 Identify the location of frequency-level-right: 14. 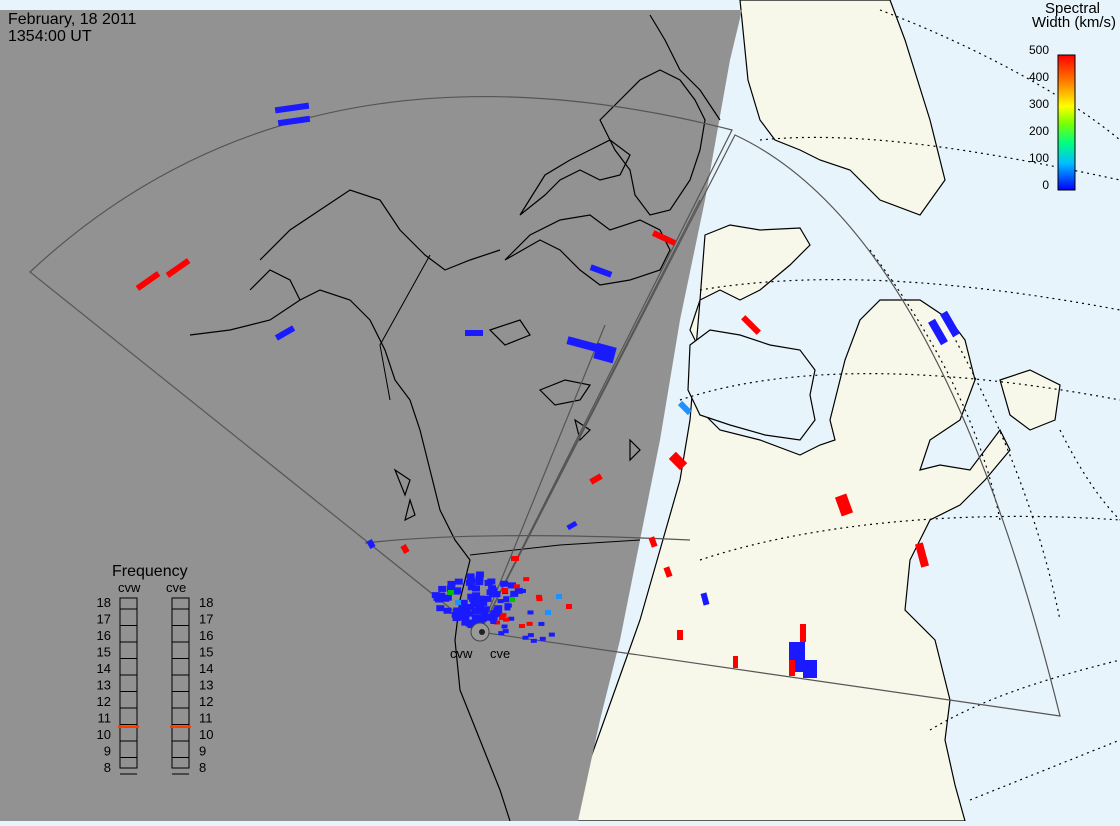
(206, 668).